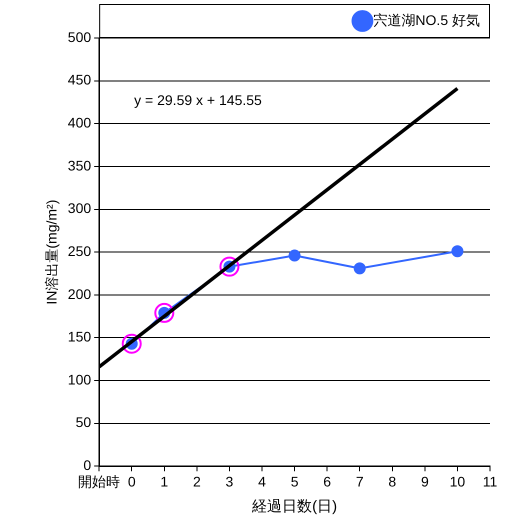 Image resolution: width=510 pixels, height=522 pixels. I want to click on x-tick-label: 9, so click(424, 481).